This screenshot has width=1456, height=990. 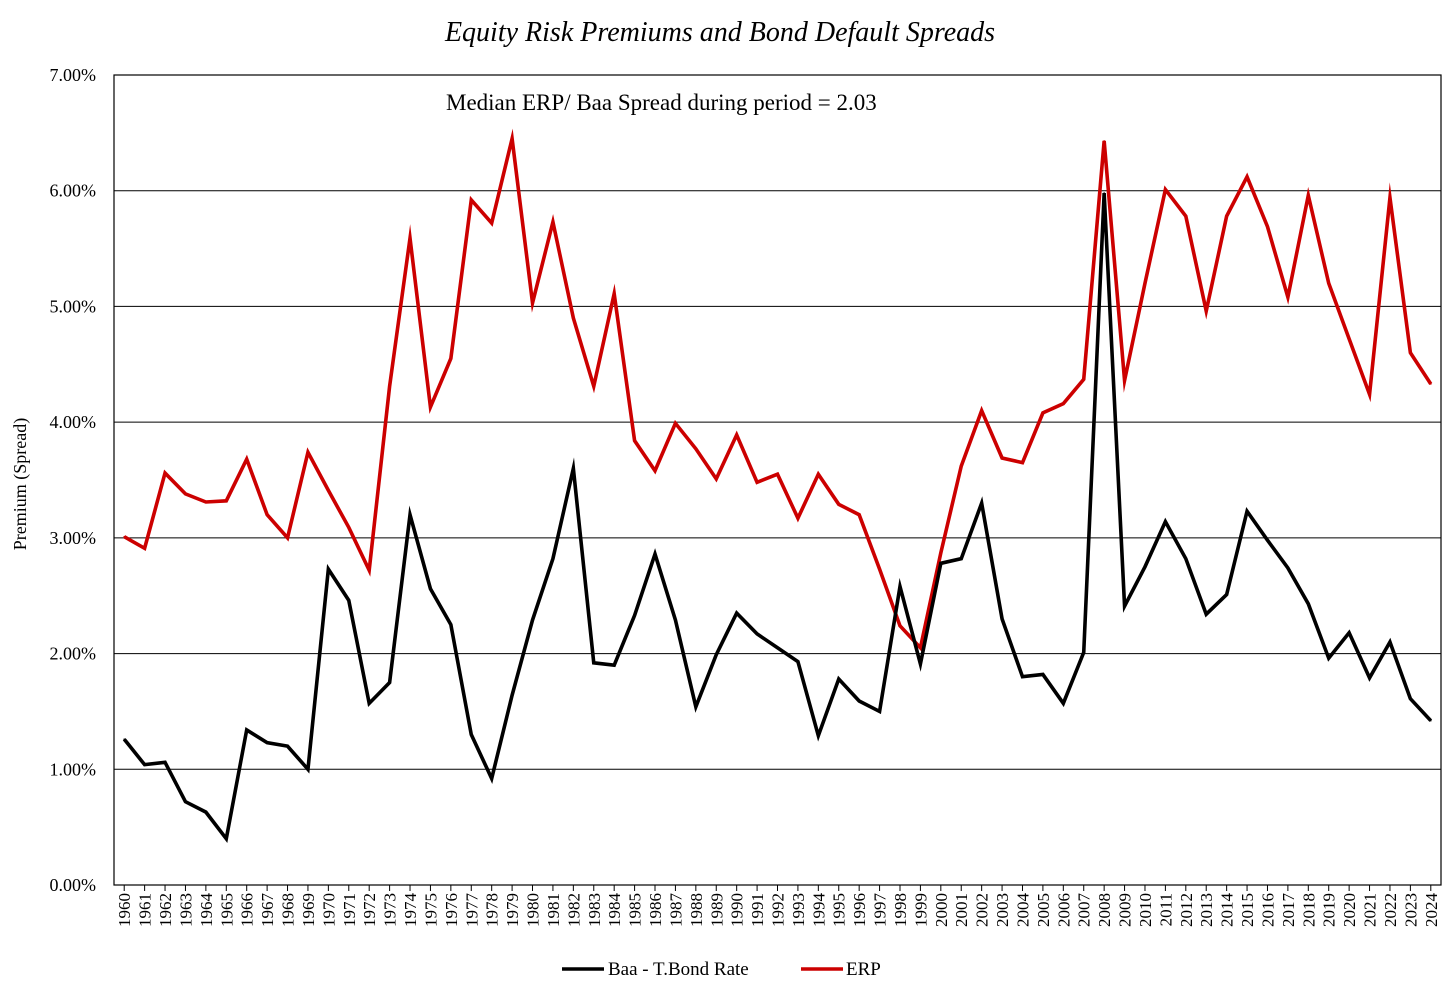 What do you see at coordinates (73, 480) in the screenshot?
I see `y-axis-ticks: 0.00% 1.00% 2.00% 3.00% 4.00% 5.00% 6.00% 7.00%` at bounding box center [73, 480].